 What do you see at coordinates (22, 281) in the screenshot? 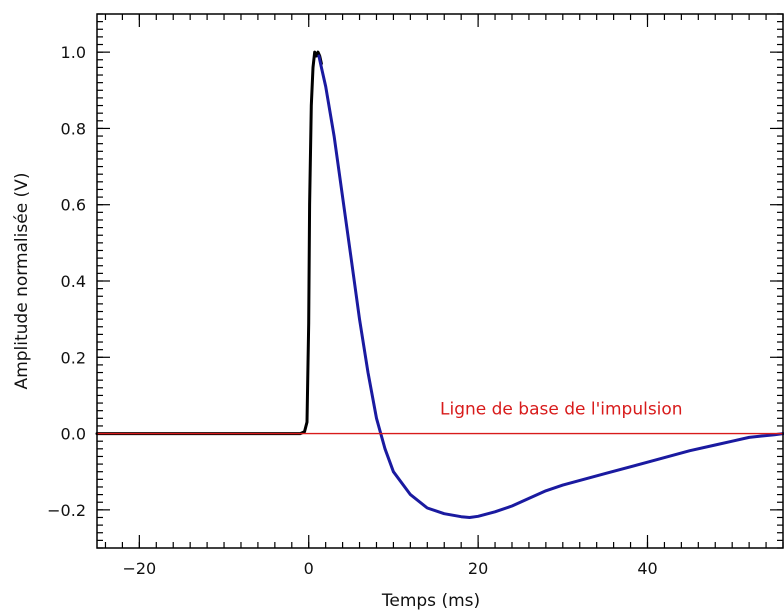
I see `y-axis-title: Amplitude normalisée (V)` at bounding box center [22, 281].